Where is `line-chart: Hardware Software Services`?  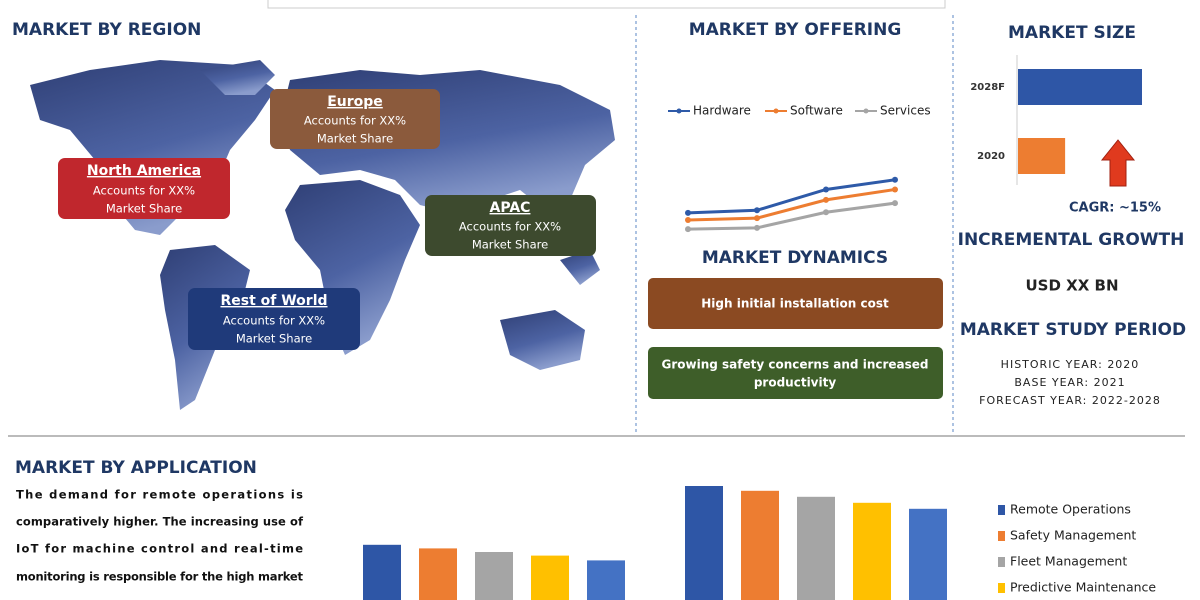
line-chart: Hardware Software Services is located at coordinates (799, 168).